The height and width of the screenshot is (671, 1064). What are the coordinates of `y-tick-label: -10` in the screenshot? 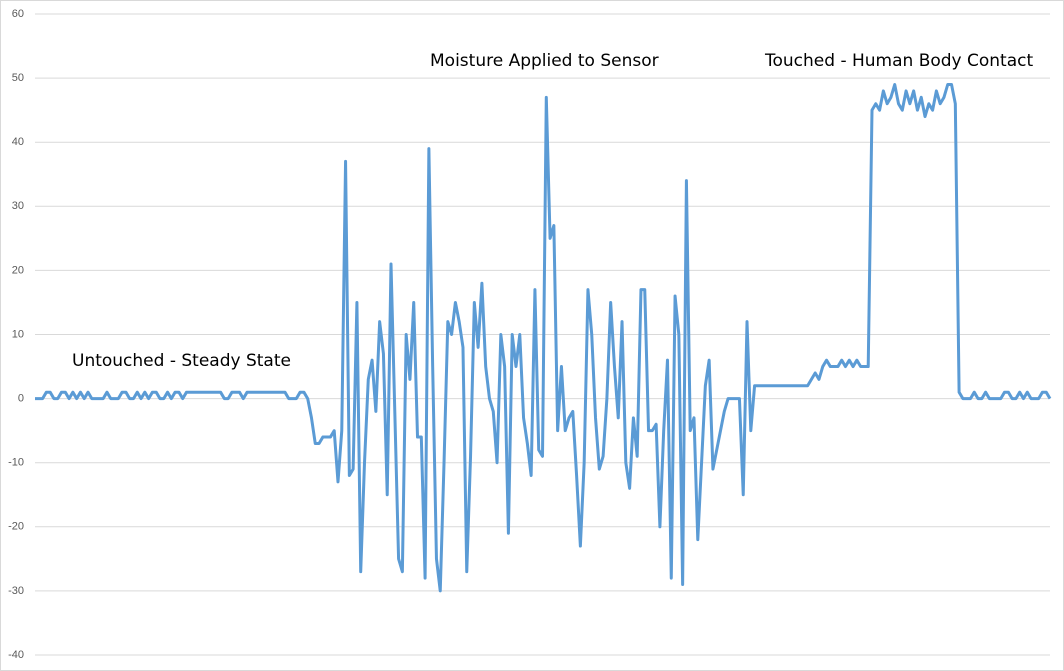 It's located at (16, 463).